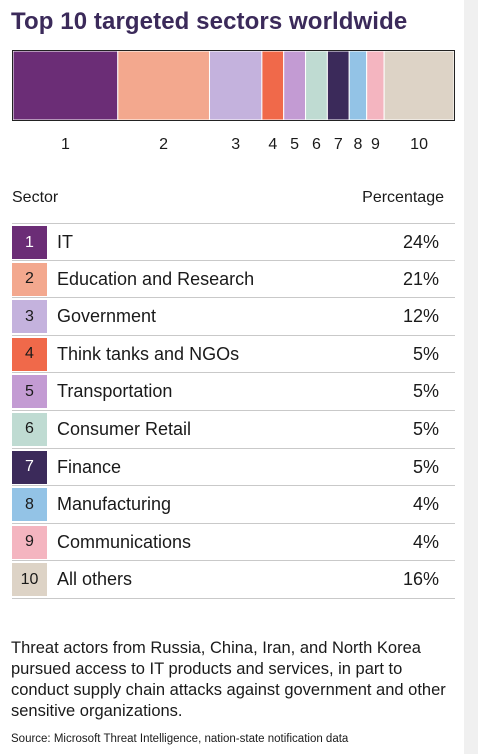 The width and height of the screenshot is (478, 754). What do you see at coordinates (65, 144) in the screenshot?
I see `bar-segment-label: 1` at bounding box center [65, 144].